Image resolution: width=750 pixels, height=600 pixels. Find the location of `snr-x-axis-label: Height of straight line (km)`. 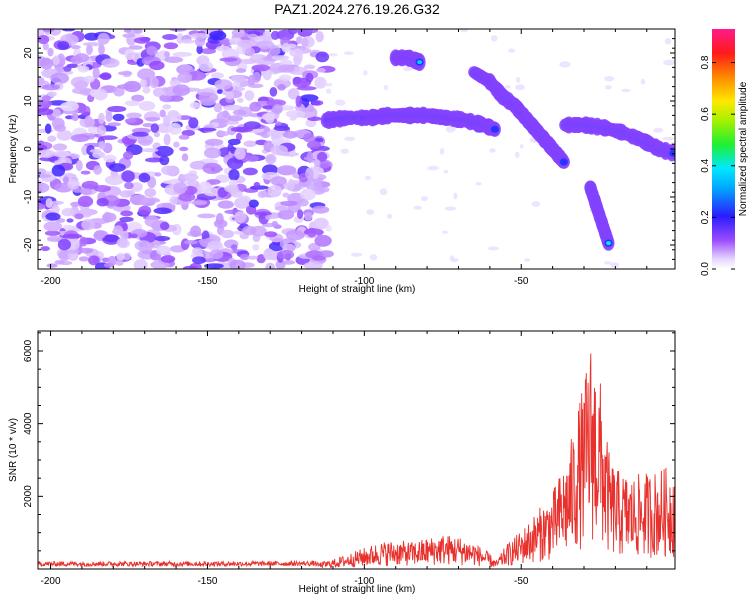

snr-x-axis-label: Height of straight line (km) is located at coordinates (357, 589).